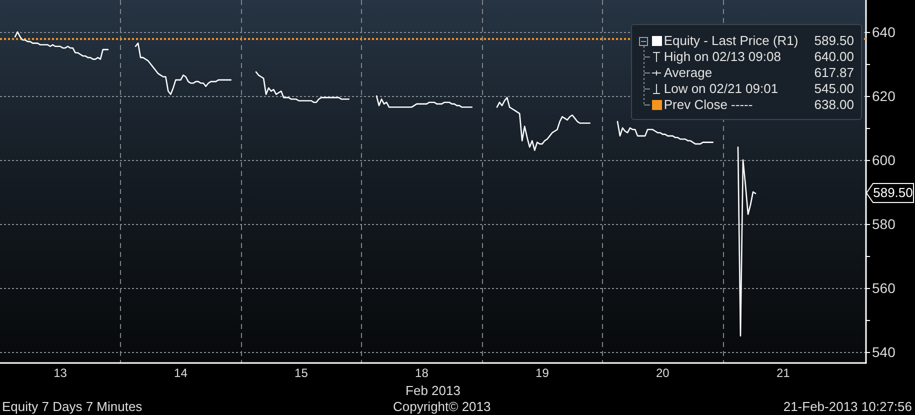 This screenshot has height=415, width=915. Describe the element at coordinates (847, 406) in the screenshot. I see `text: 21-Feb-2013 10:27:56` at that location.